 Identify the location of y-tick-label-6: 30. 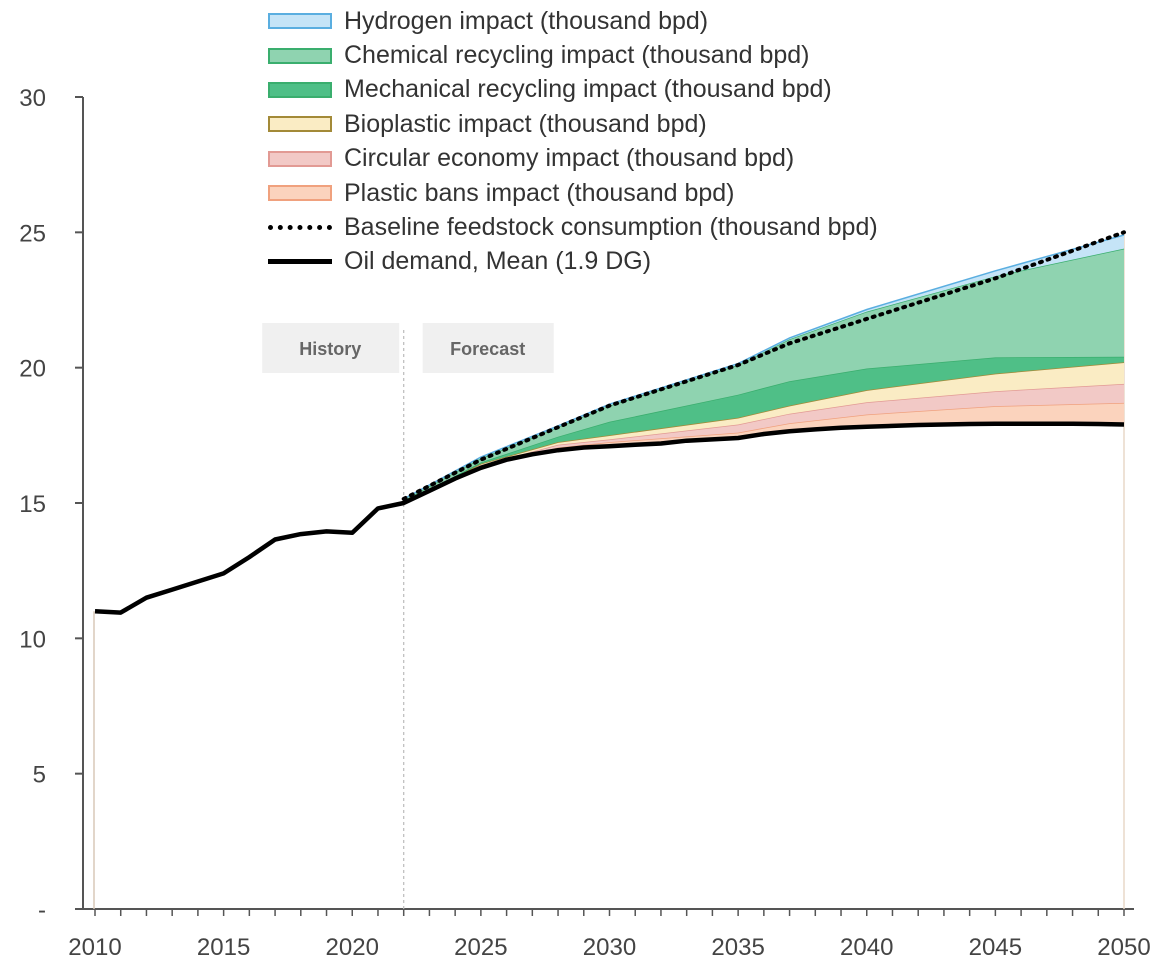
(32, 98).